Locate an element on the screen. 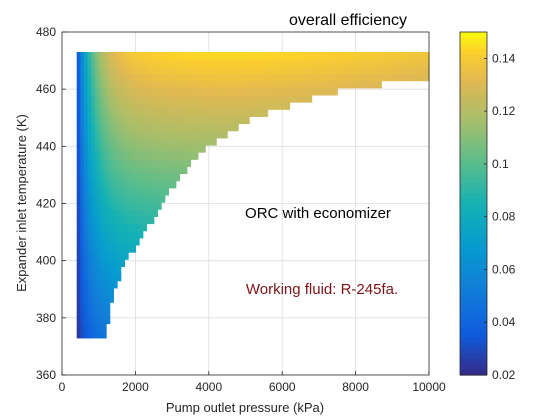  y-tick-label: 360 is located at coordinates (46, 375).